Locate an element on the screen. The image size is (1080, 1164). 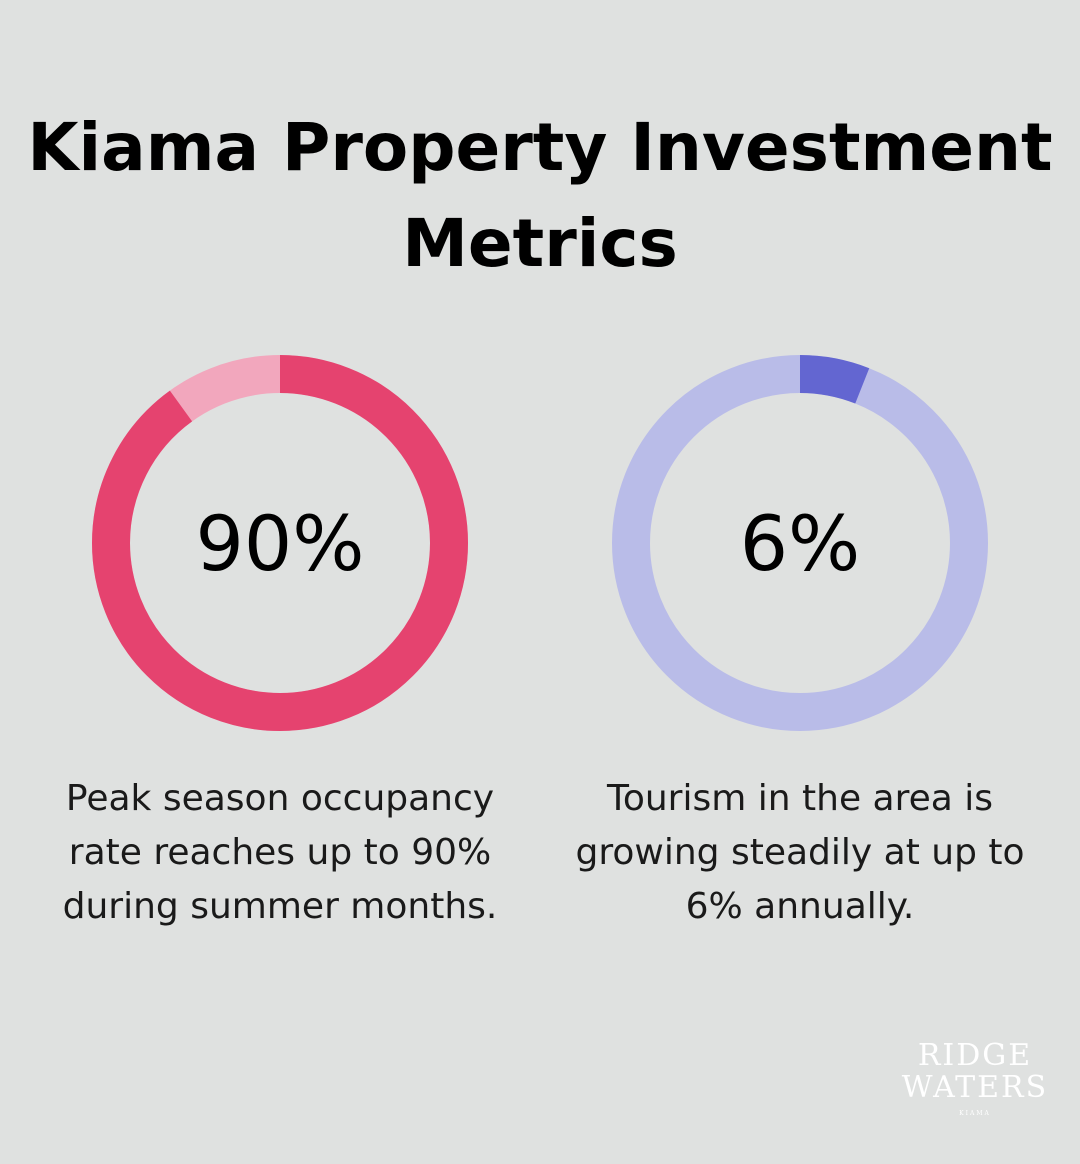
logo-line: WATERS is located at coordinates (975, 1087).